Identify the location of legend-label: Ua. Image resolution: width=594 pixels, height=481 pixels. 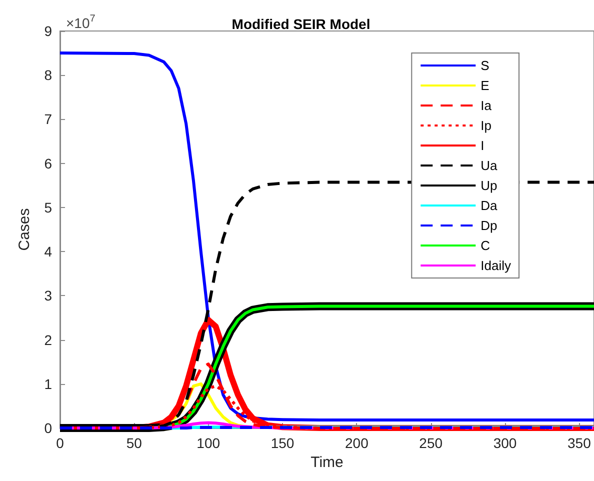
(489, 165).